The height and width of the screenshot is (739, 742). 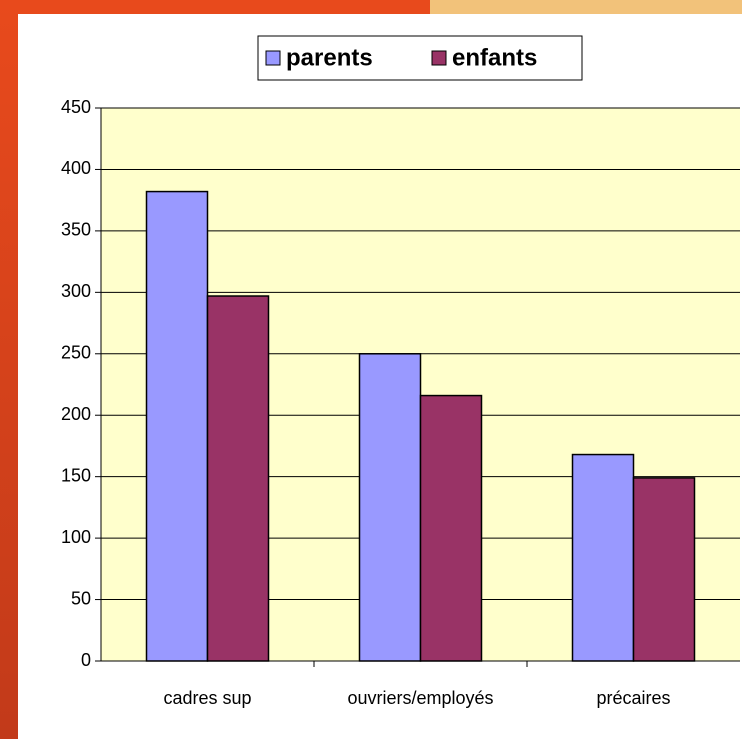 I want to click on legend-box, so click(x=420, y=58).